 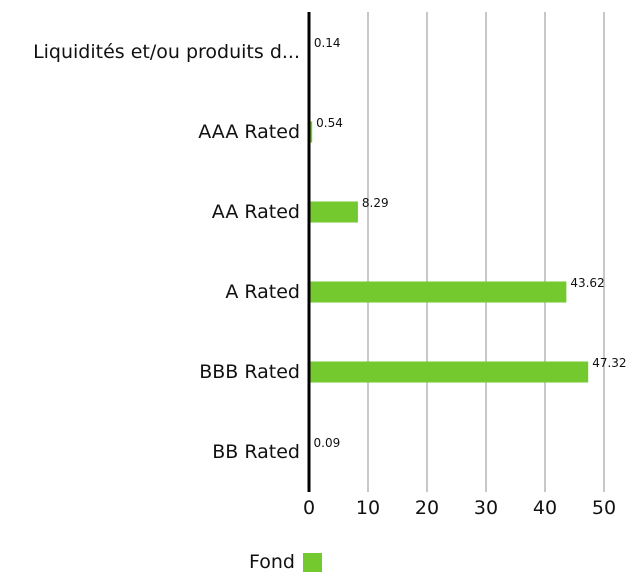 I want to click on x-tick-labels: 0 10 20 30 40 50, so click(x=459, y=508).